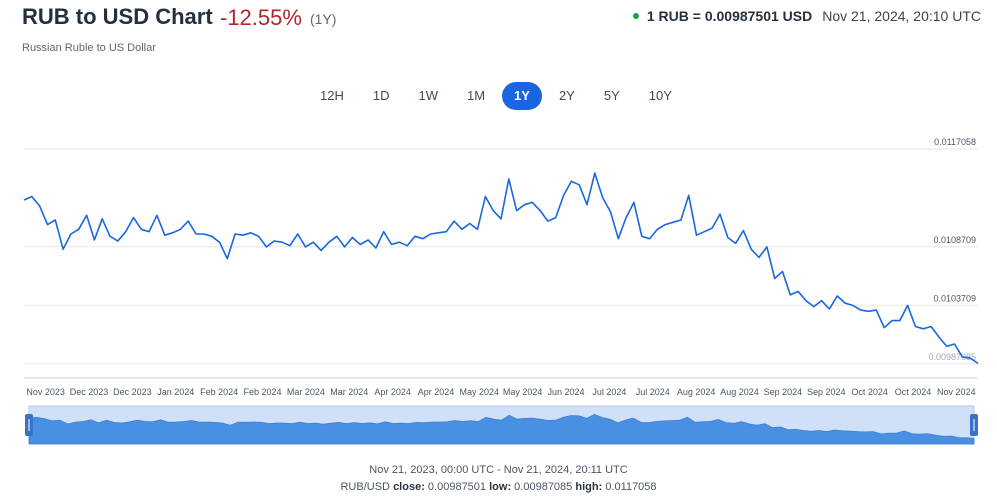  I want to click on live-indicator-icon, so click(635, 16).